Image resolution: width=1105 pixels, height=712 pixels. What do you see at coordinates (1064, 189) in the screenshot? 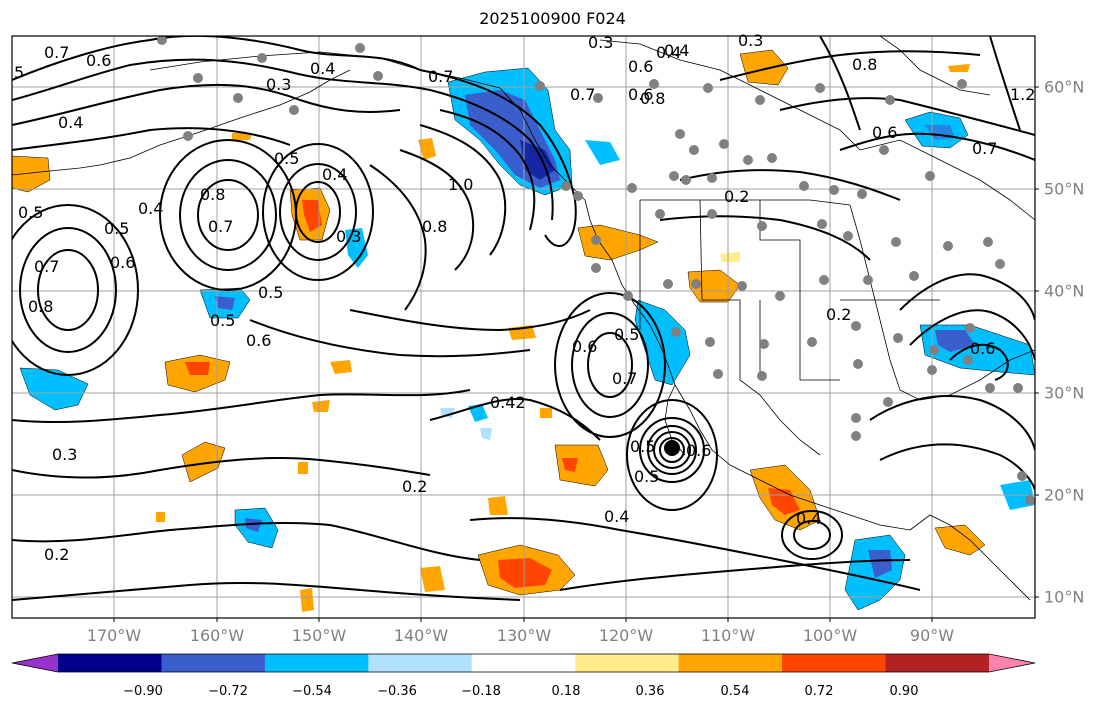
I see `lat-label: 50°N` at bounding box center [1064, 189].